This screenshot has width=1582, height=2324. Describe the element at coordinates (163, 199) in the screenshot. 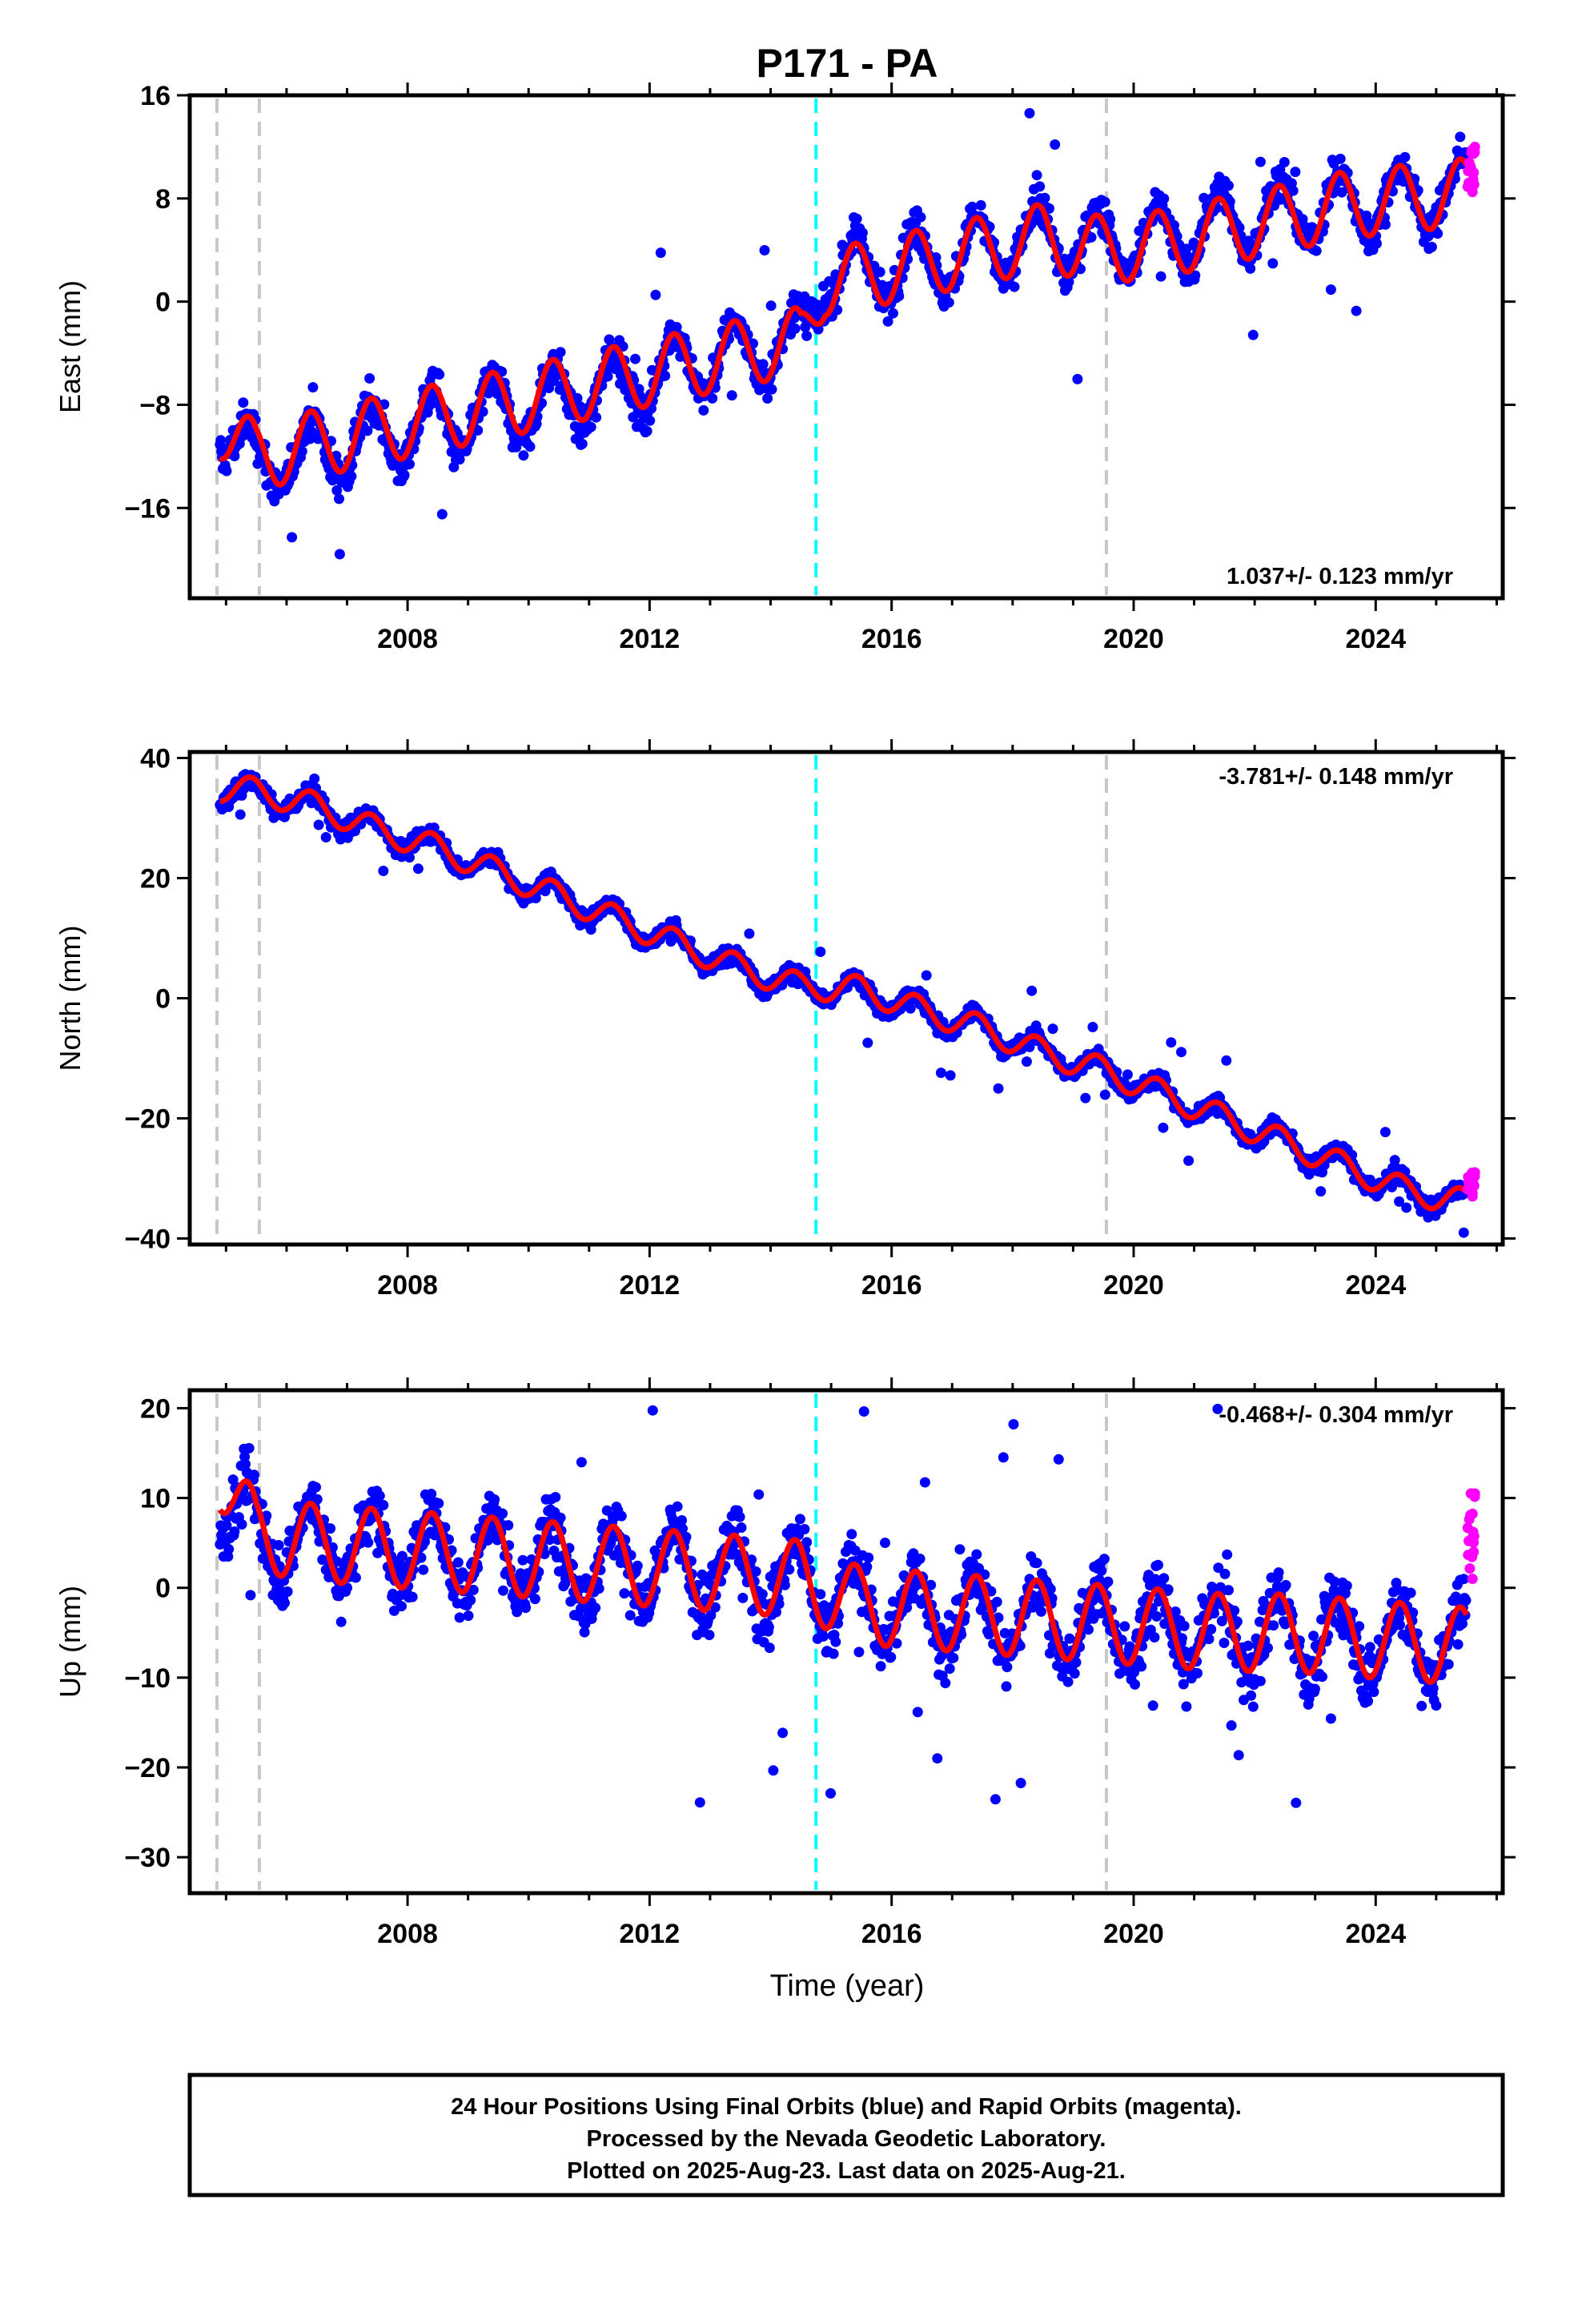

I see `y-tick-label: 8` at that location.